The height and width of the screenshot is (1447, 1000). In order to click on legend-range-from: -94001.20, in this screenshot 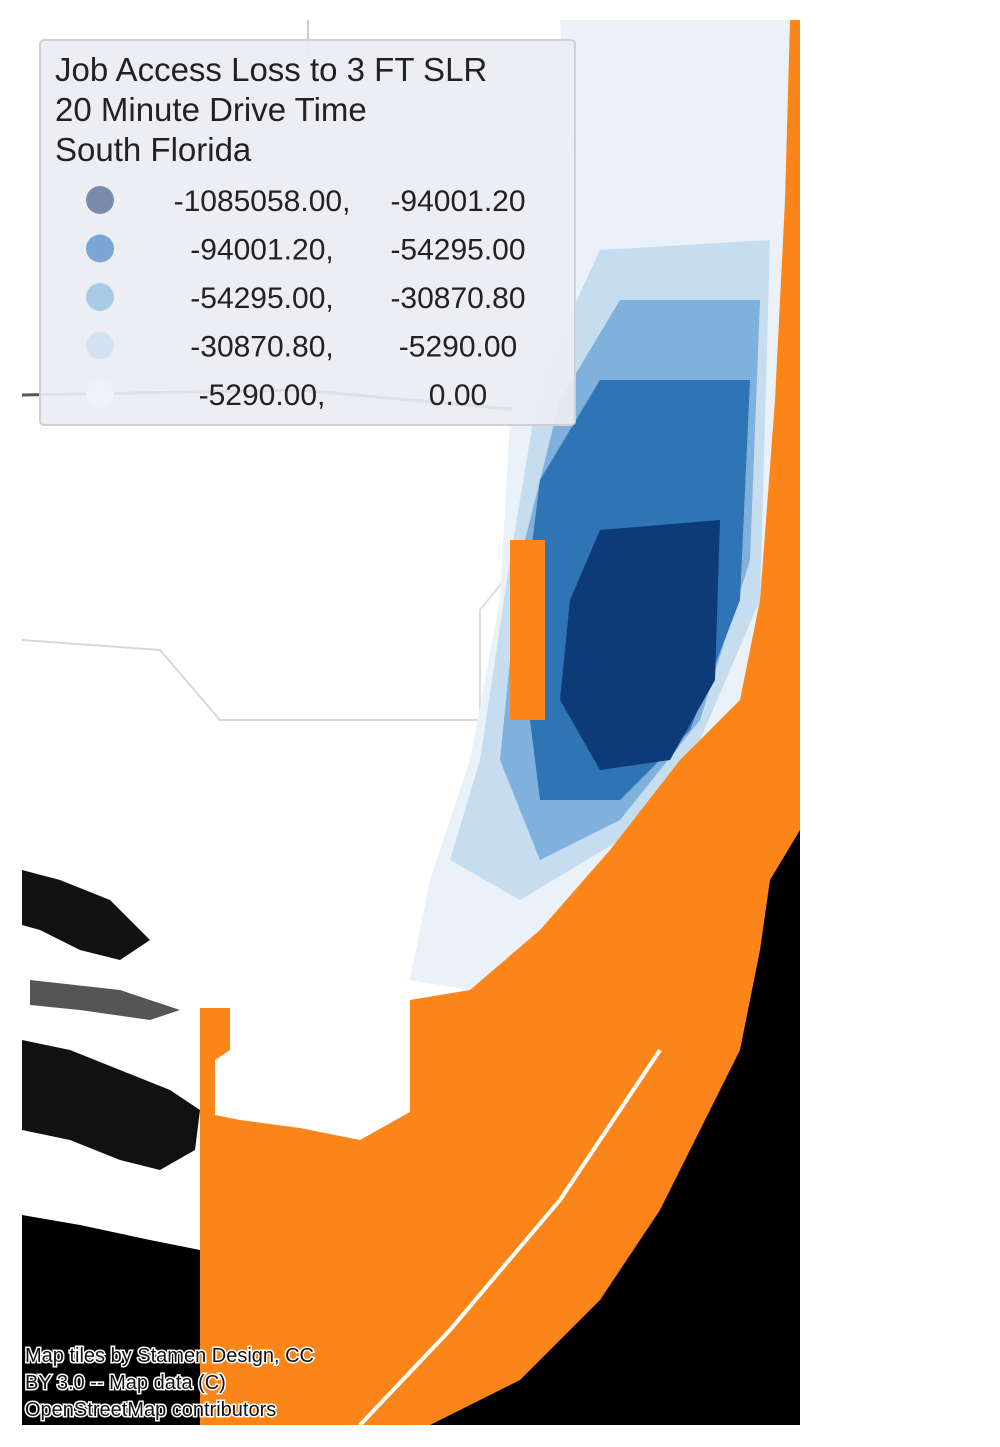, I will do `click(261, 250)`.